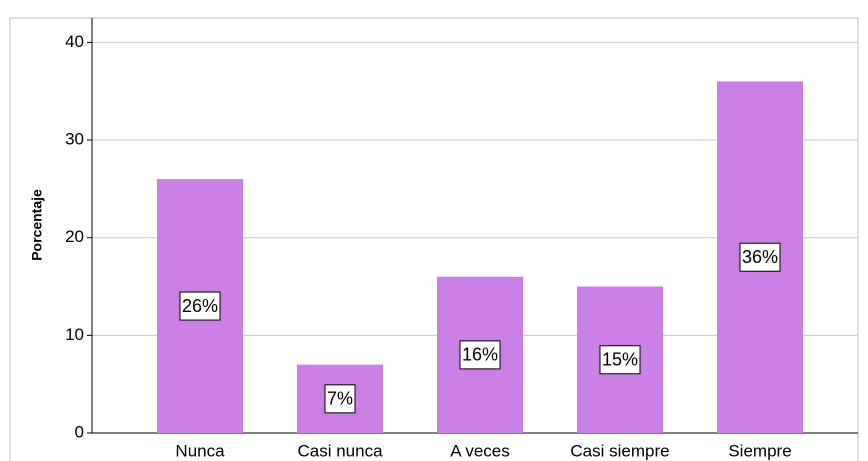  I want to click on y-tick-label: 0, so click(79, 431).